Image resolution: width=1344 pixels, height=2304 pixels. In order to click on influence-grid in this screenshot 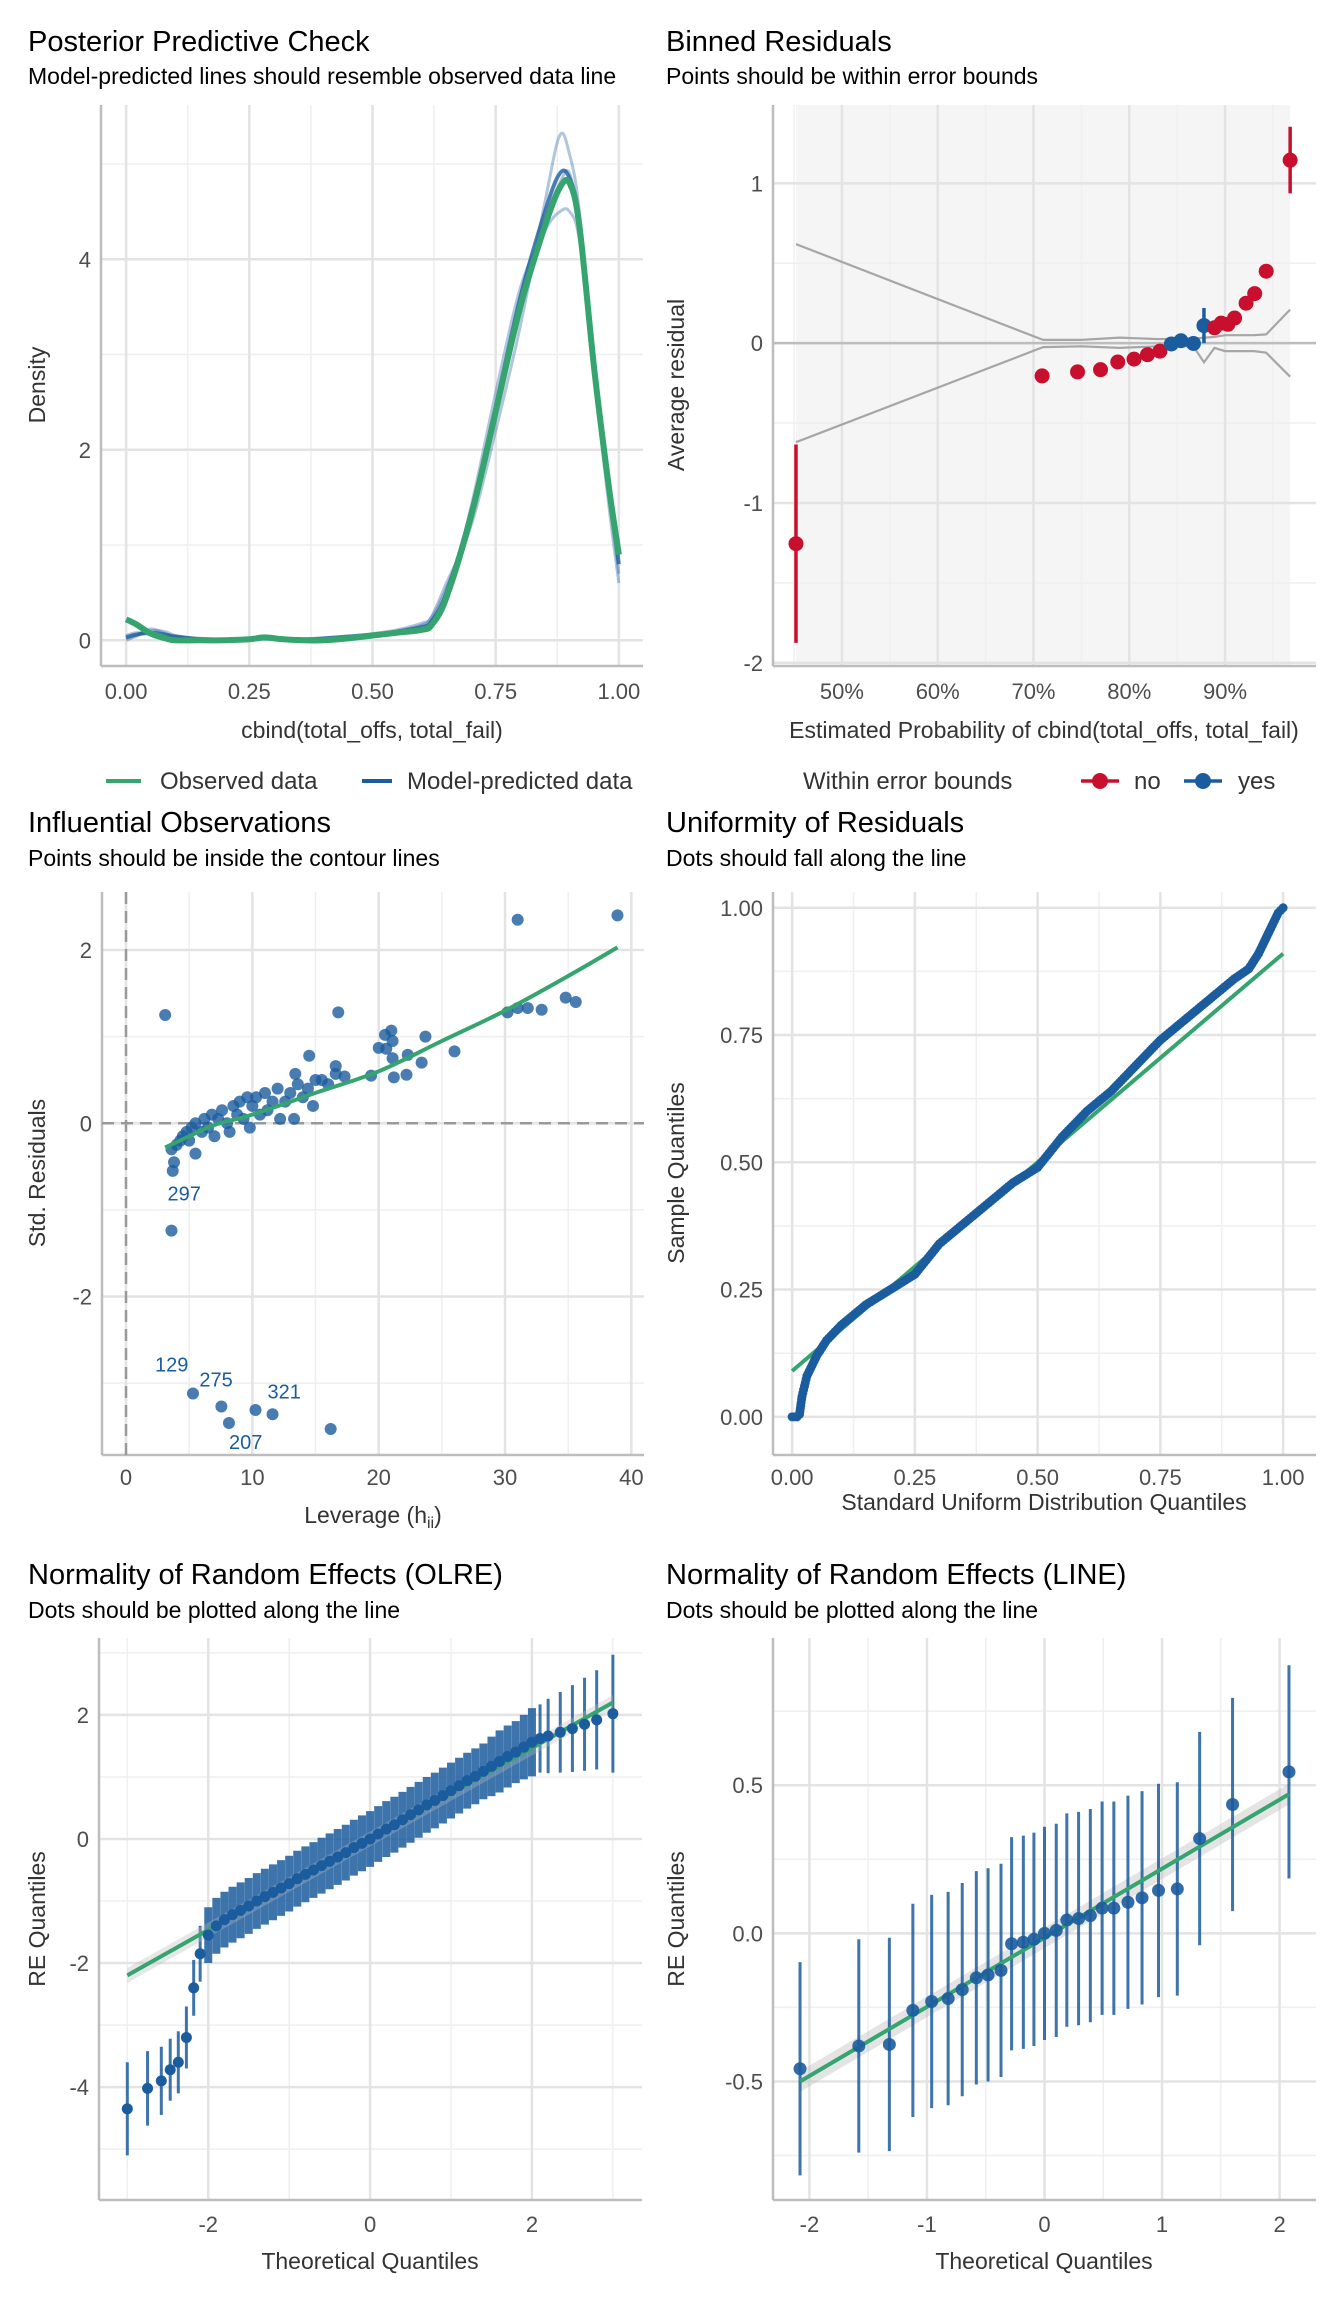, I will do `click(373, 1173)`.